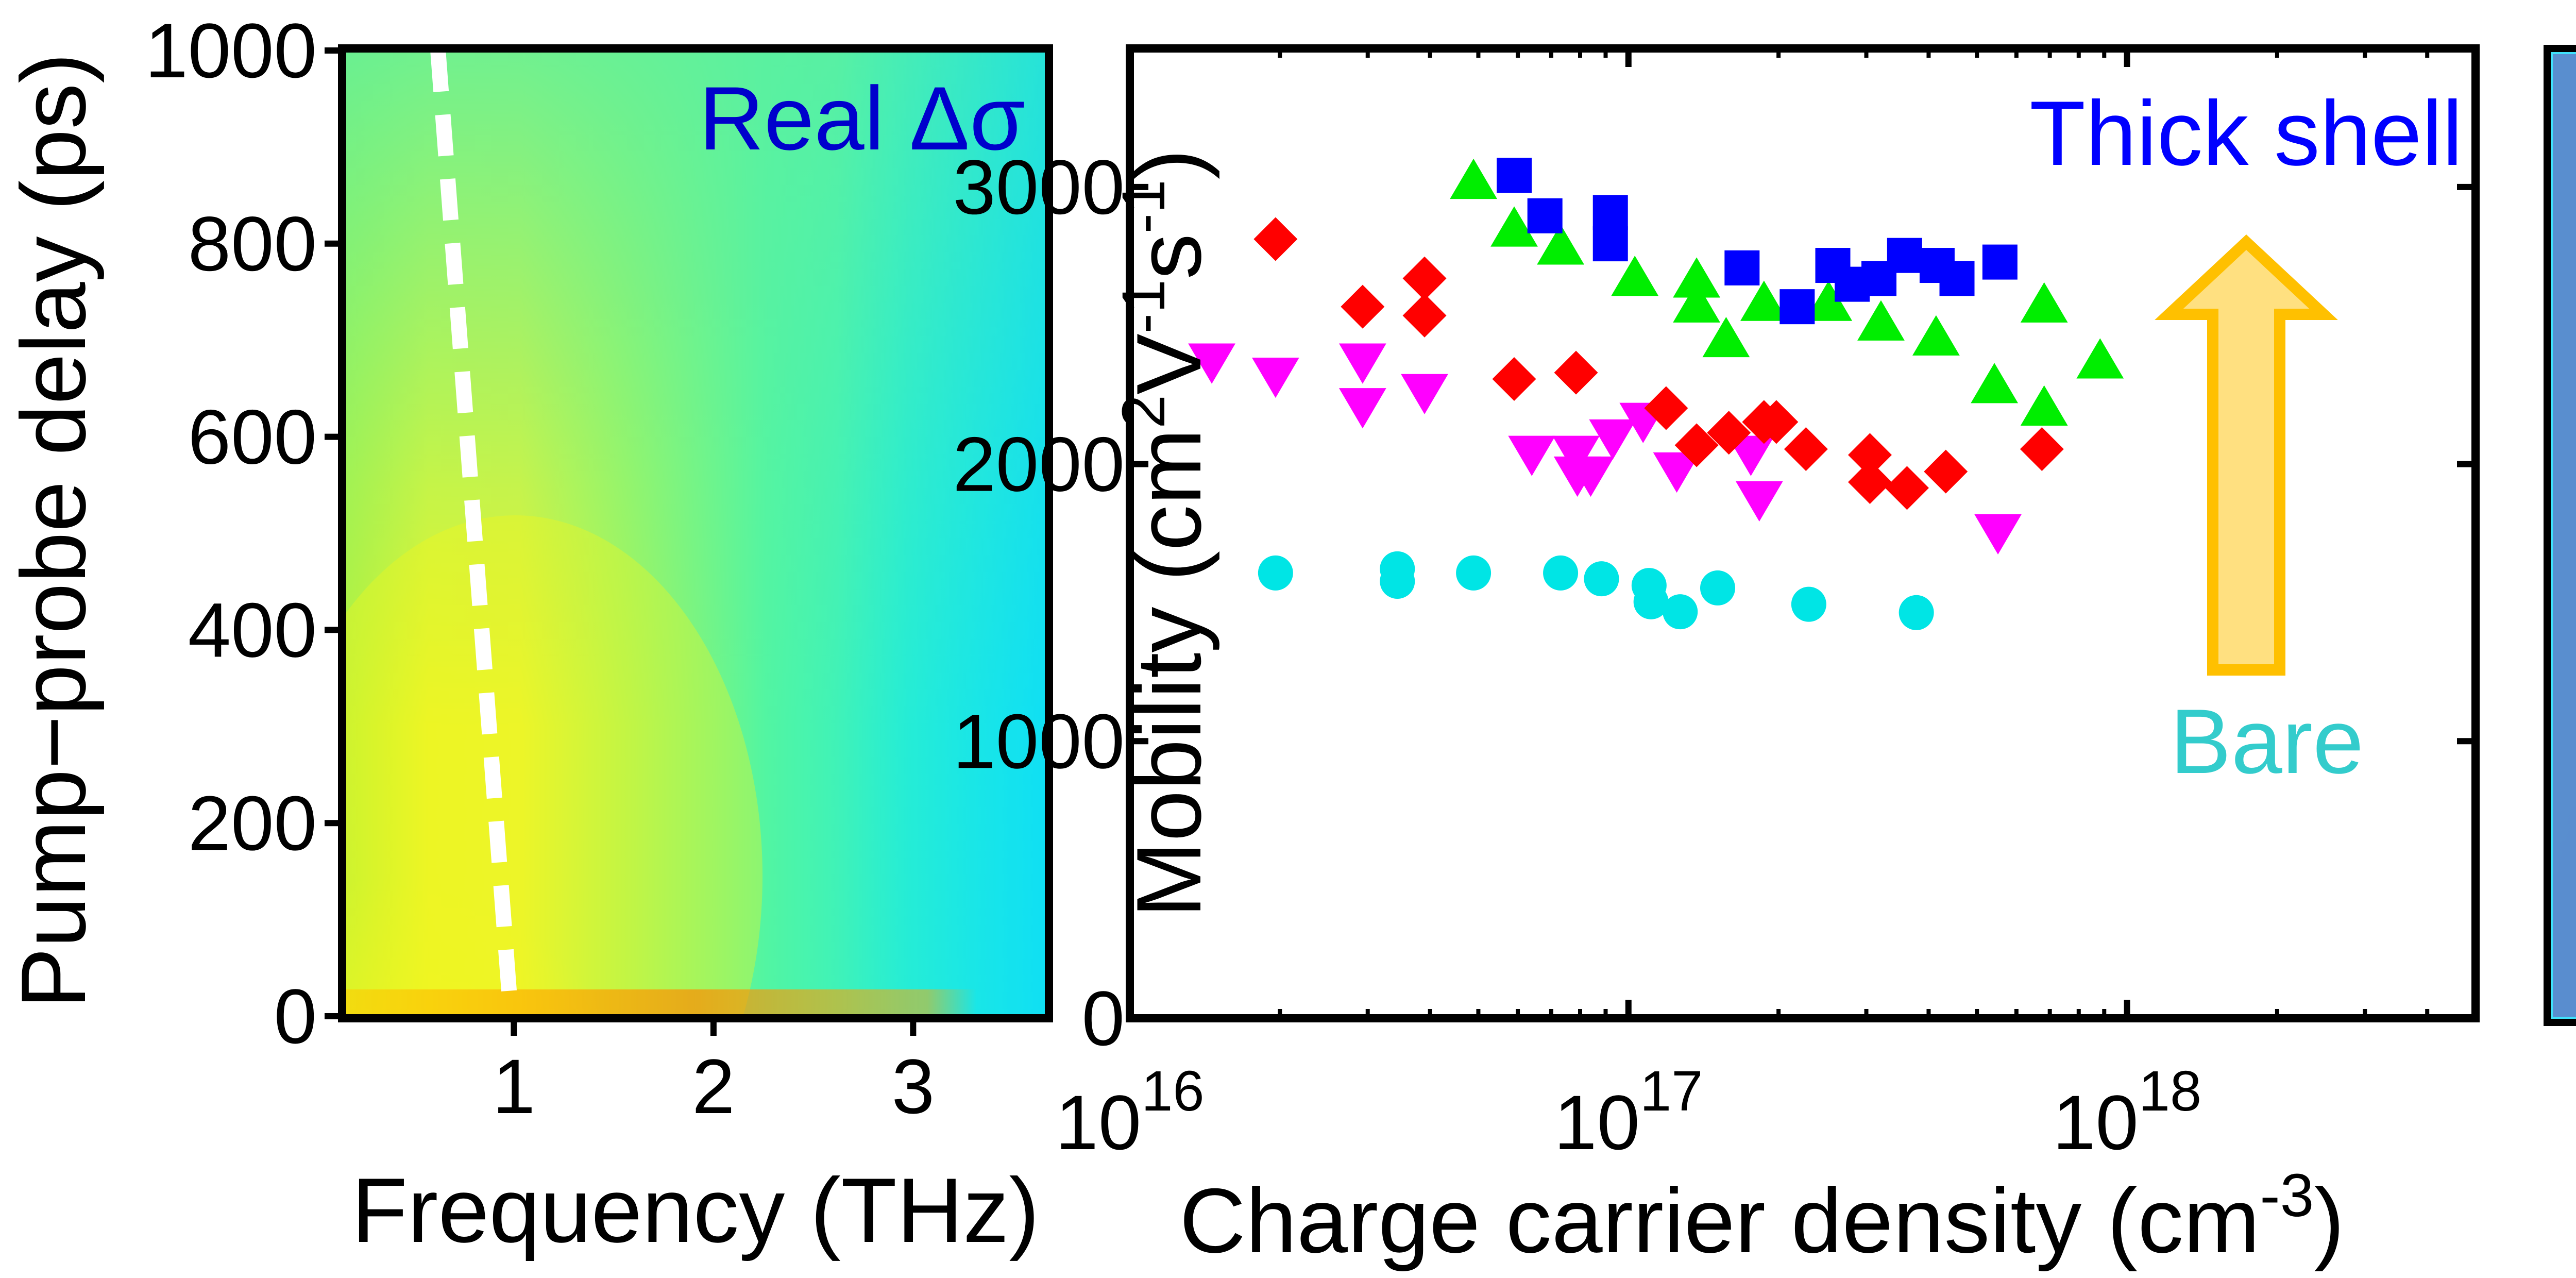 The height and width of the screenshot is (1278, 2576). Describe the element at coordinates (713, 1087) in the screenshot. I see `x-tick-label: 2` at that location.